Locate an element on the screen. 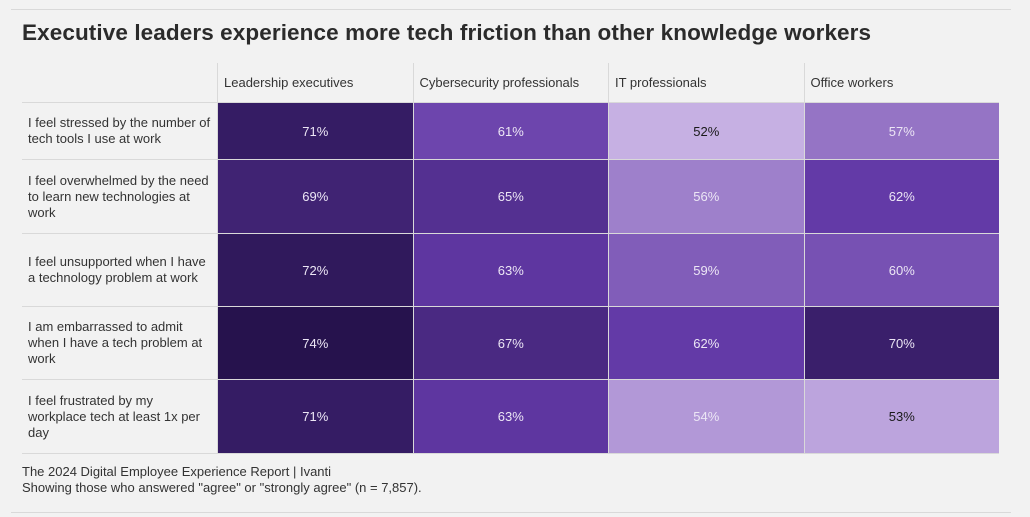 The height and width of the screenshot is (517, 1030). heatmap-cell: 59% is located at coordinates (706, 270).